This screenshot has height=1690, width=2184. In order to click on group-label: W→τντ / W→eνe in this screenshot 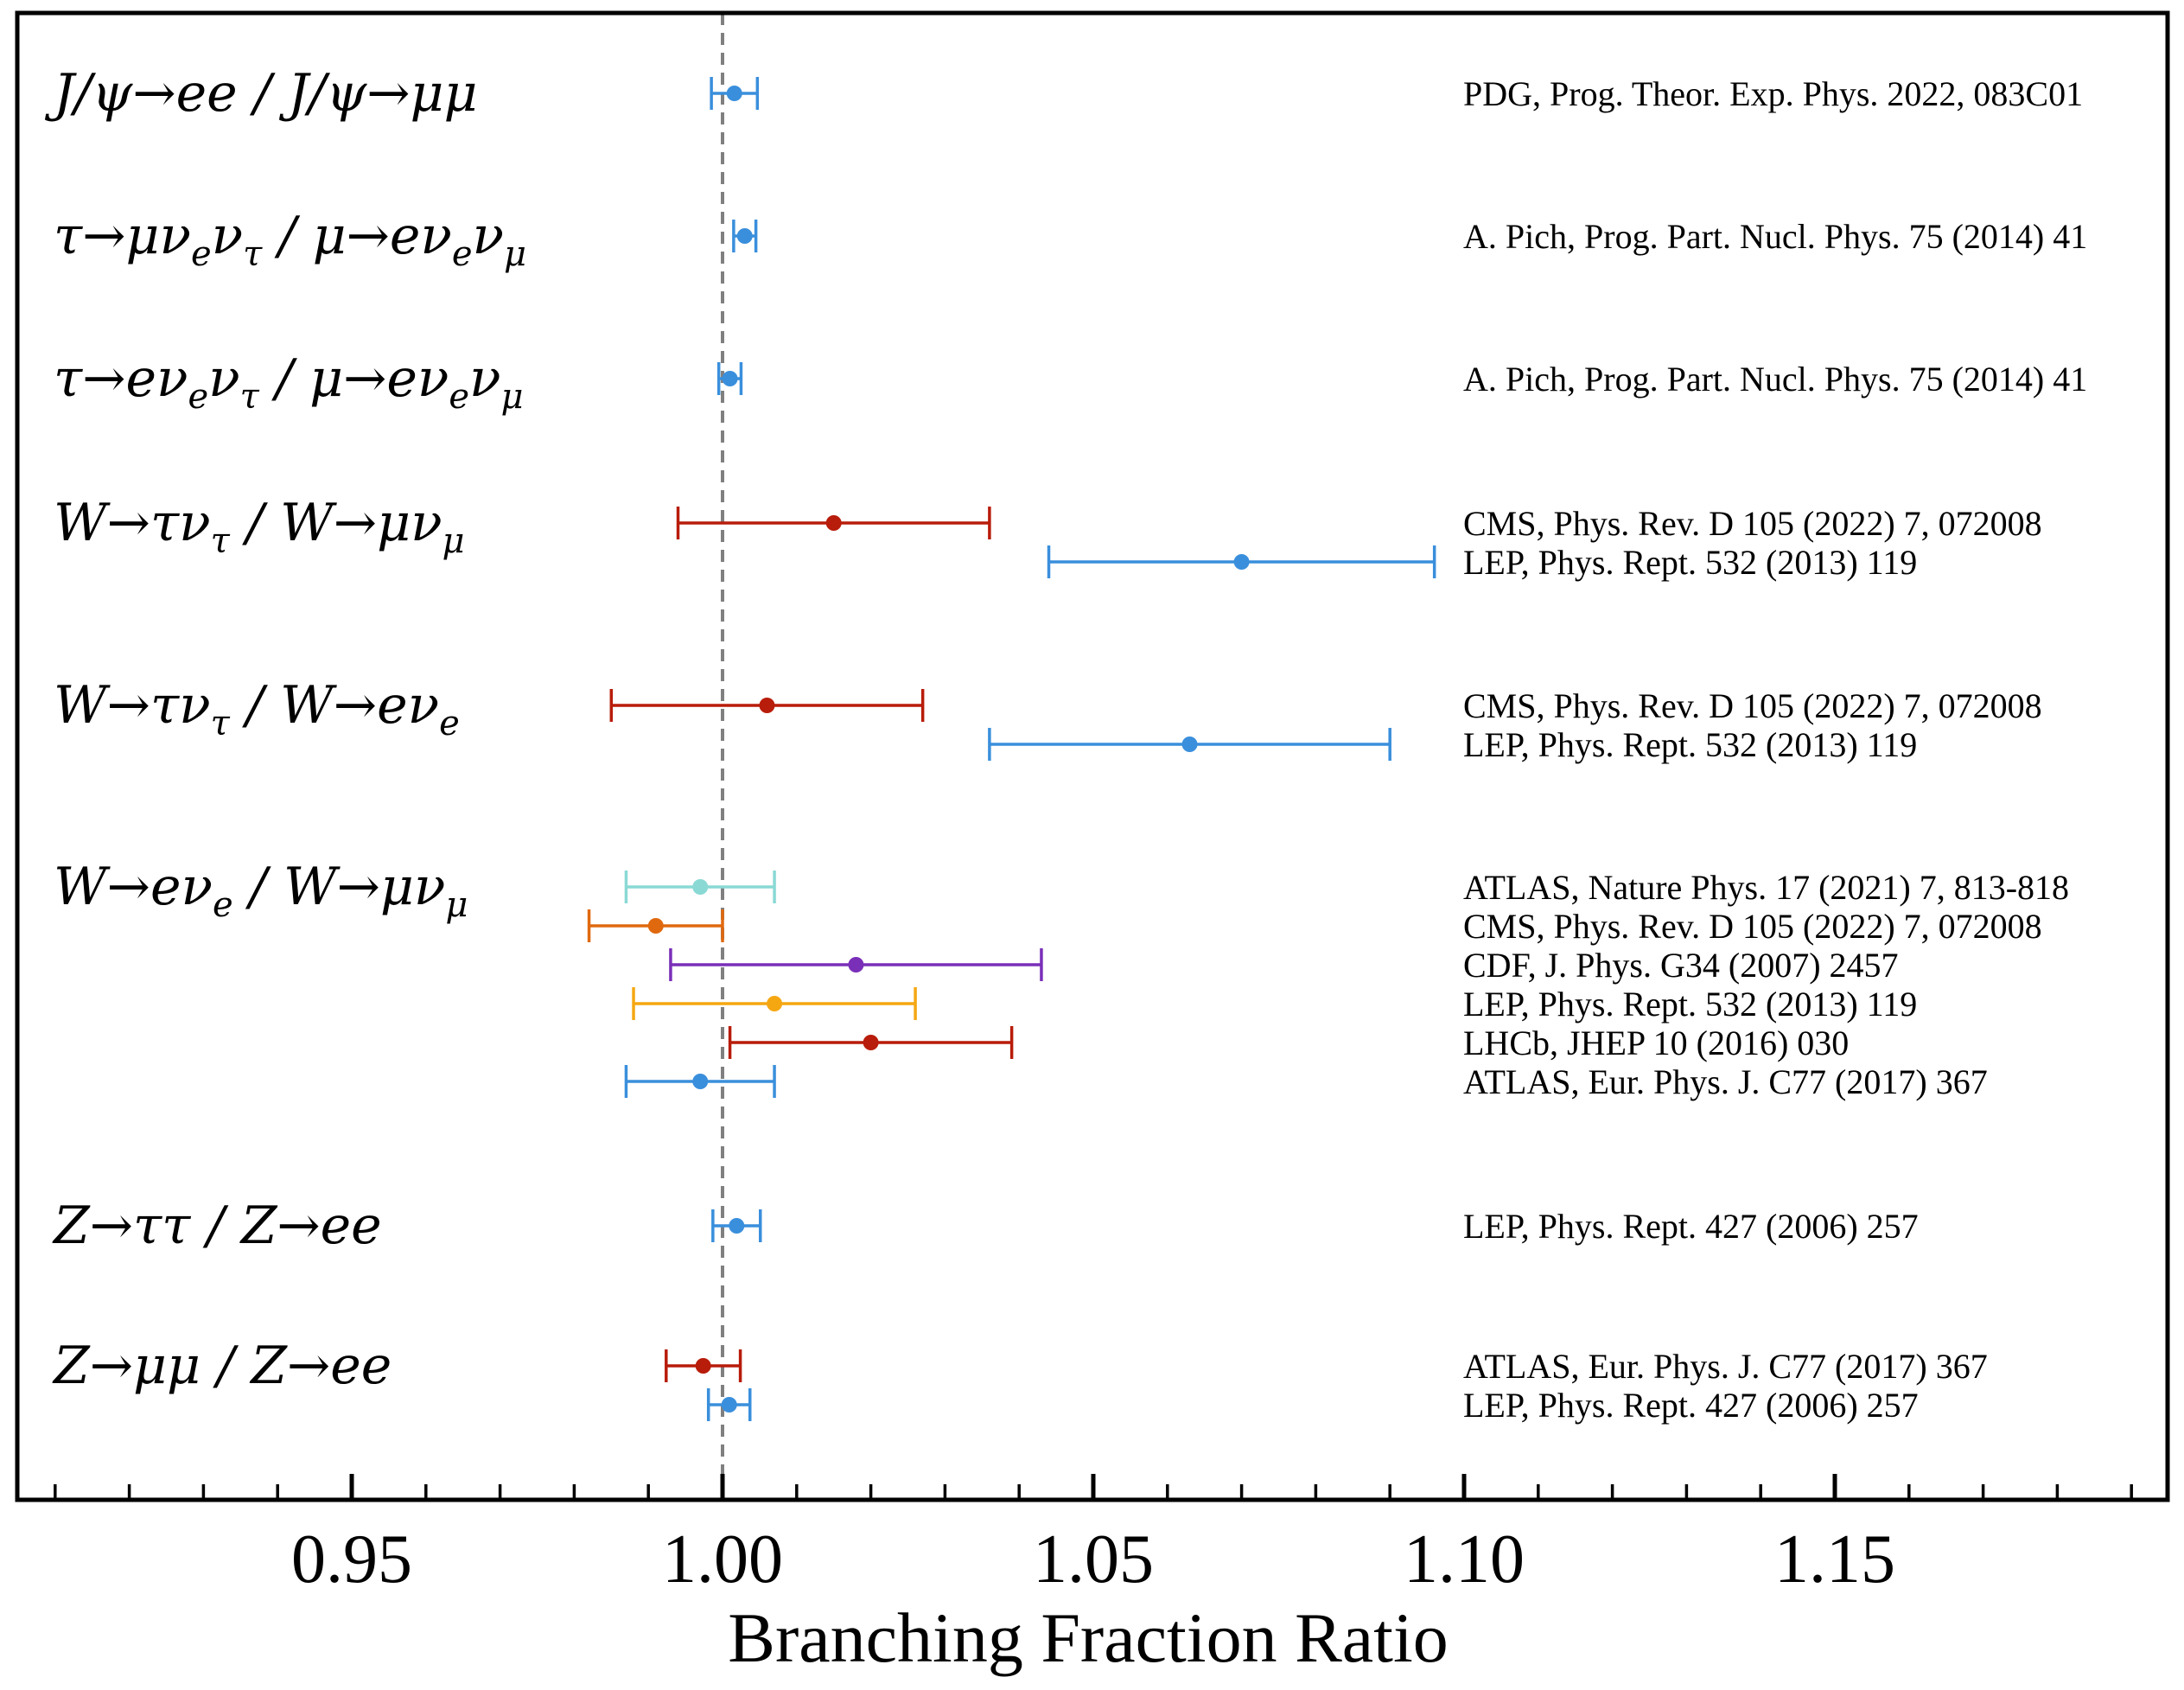, I will do `click(257, 709)`.